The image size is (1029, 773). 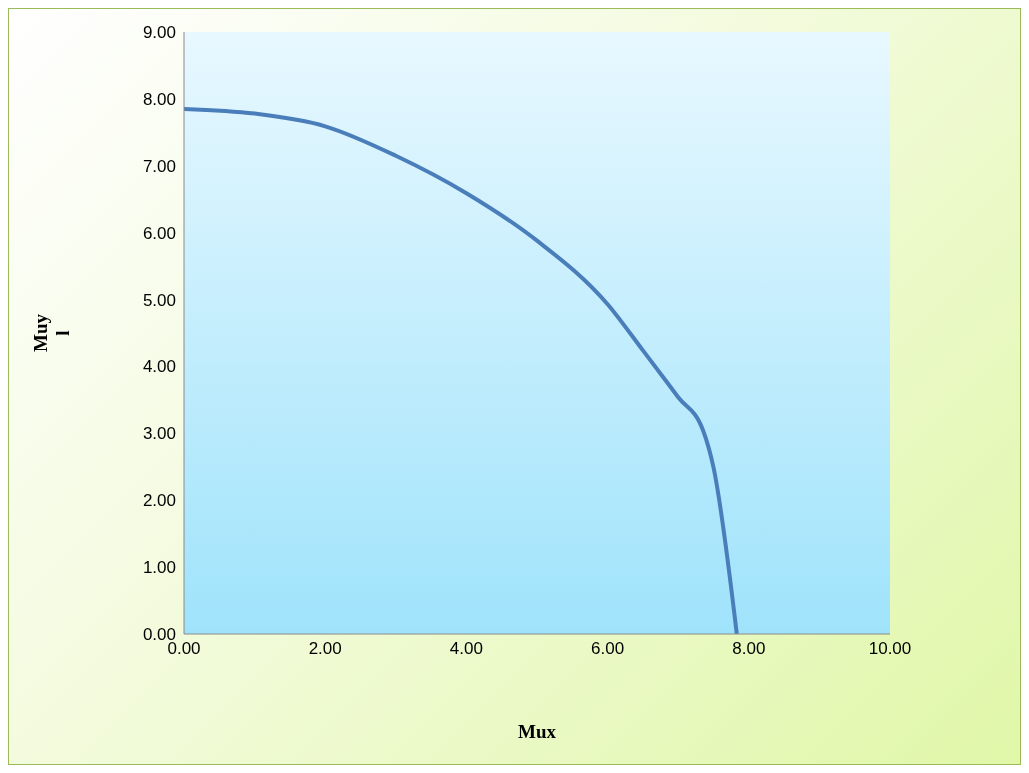 What do you see at coordinates (608, 649) in the screenshot?
I see `x-tick-label: 6.00` at bounding box center [608, 649].